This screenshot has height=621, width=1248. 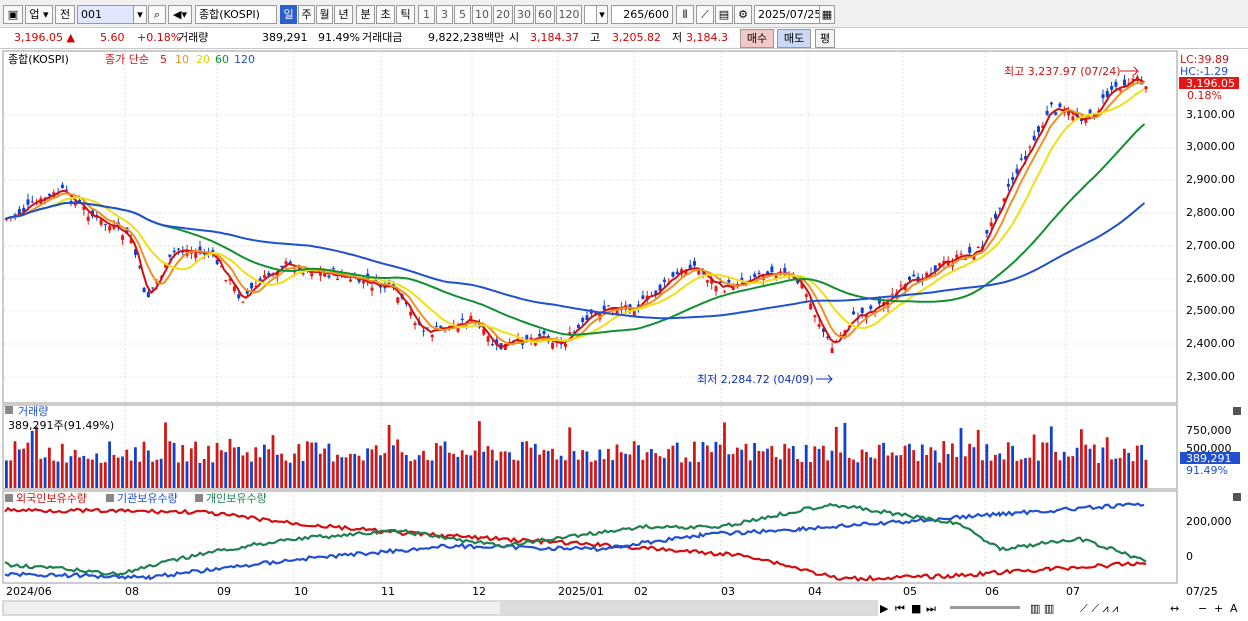 What do you see at coordinates (705, 14) in the screenshot?
I see `draw-tool-icon: ⟋` at bounding box center [705, 14].